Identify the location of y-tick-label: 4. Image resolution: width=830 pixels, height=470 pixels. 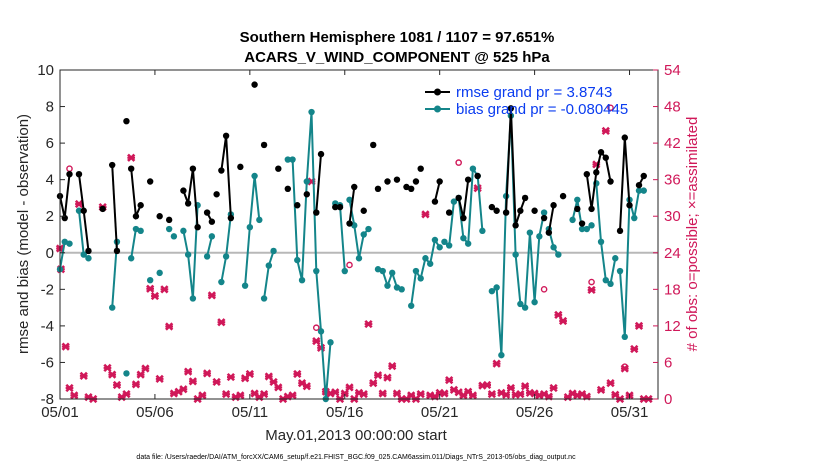
(50, 180).